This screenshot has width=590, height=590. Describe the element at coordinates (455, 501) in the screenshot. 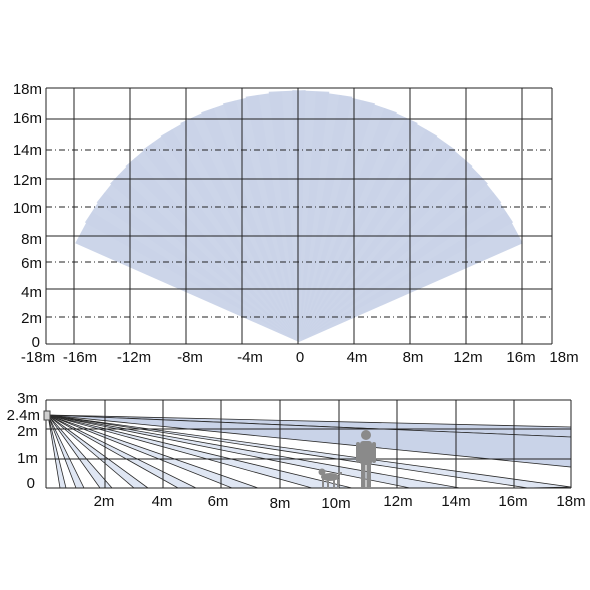

I see `side-x-tick-14: 14m` at that location.